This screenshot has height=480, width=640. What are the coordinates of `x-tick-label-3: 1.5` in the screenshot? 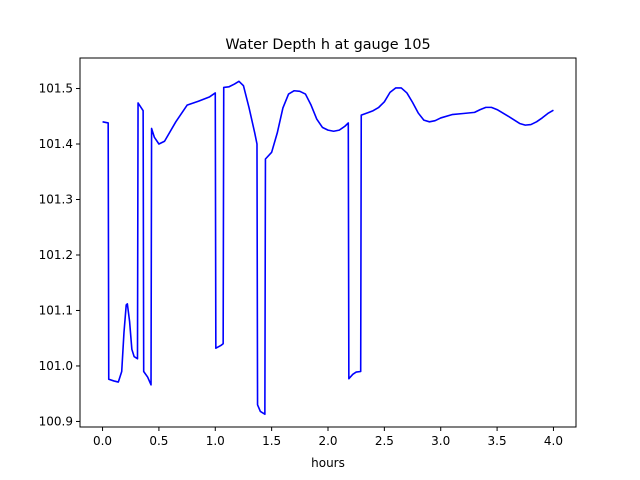 It's located at (271, 441).